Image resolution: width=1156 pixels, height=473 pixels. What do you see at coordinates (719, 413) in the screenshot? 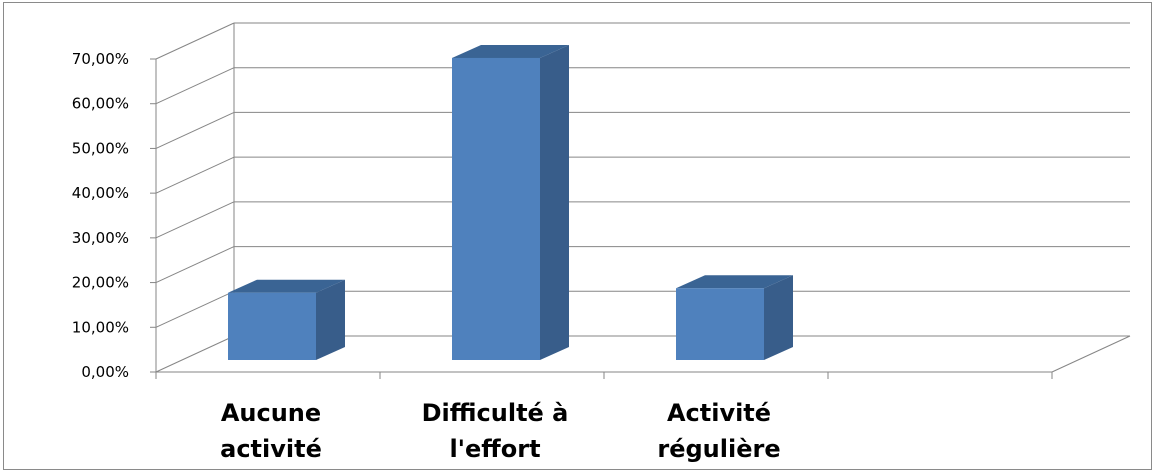
I see `x-category-label: Activité` at bounding box center [719, 413].